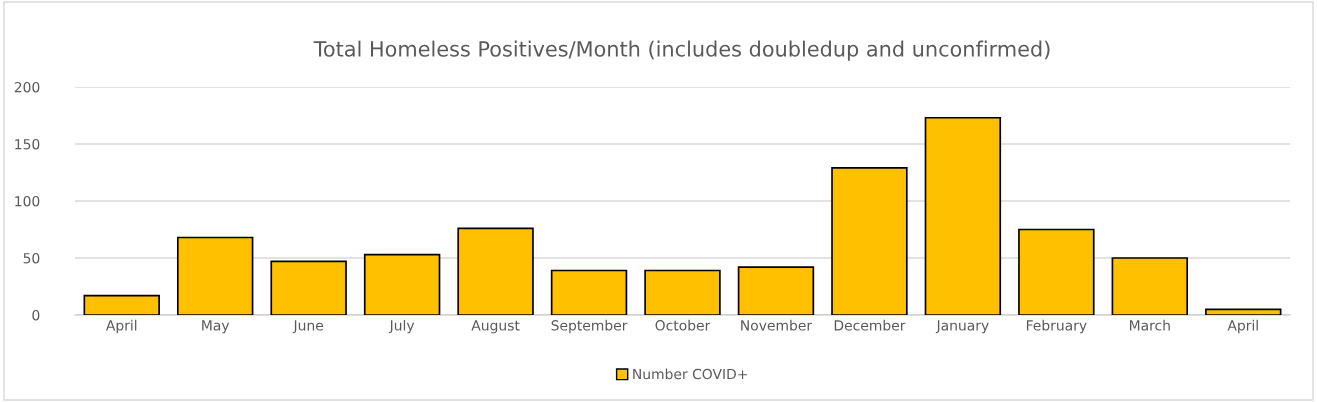 Image resolution: width=1317 pixels, height=402 pixels. What do you see at coordinates (870, 325) in the screenshot?
I see `x-tick-label: December` at bounding box center [870, 325].